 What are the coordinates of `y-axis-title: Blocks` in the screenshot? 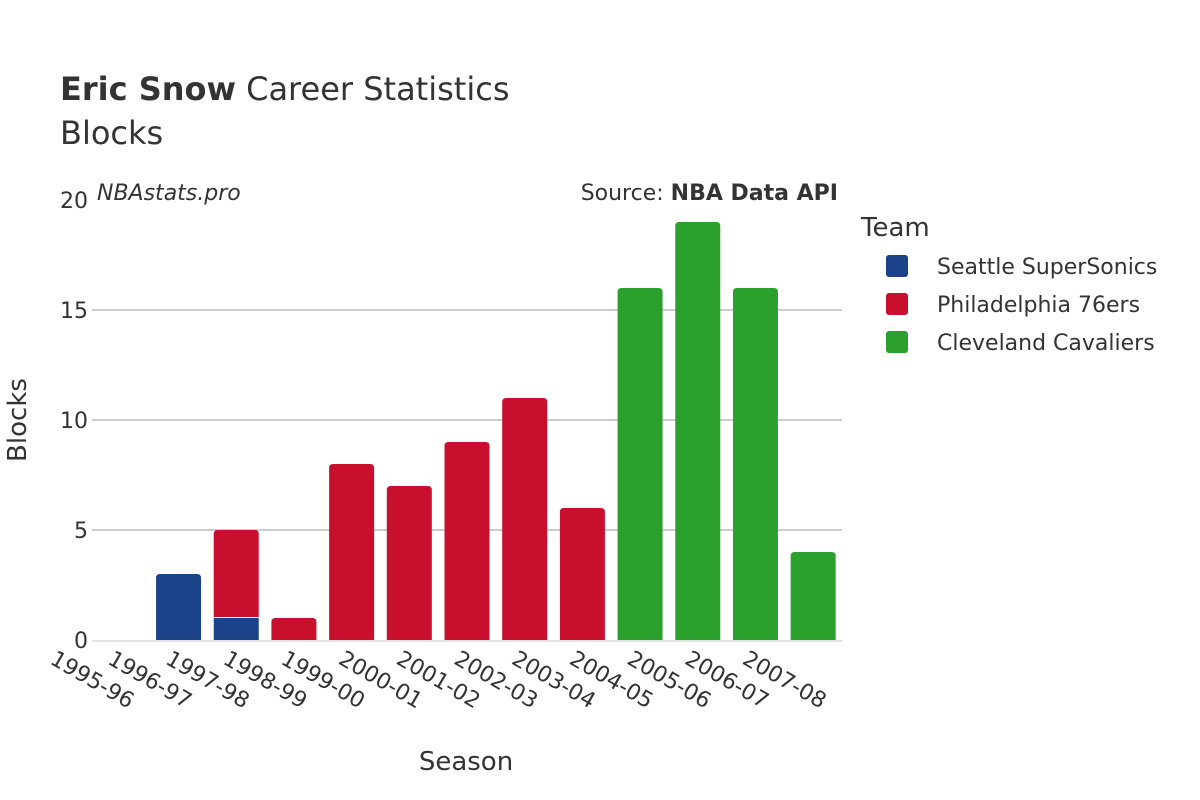 It's located at (18, 420).